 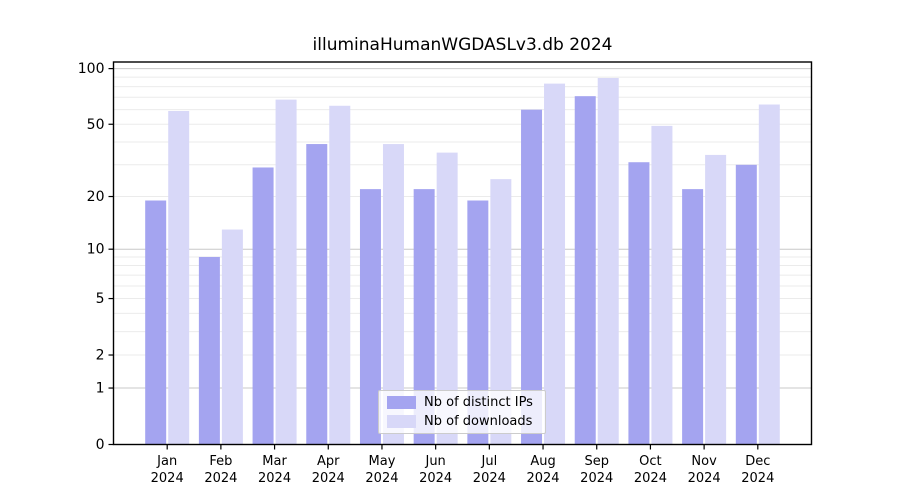 What do you see at coordinates (100, 299) in the screenshot?
I see `y-tick-label: 5` at bounding box center [100, 299].